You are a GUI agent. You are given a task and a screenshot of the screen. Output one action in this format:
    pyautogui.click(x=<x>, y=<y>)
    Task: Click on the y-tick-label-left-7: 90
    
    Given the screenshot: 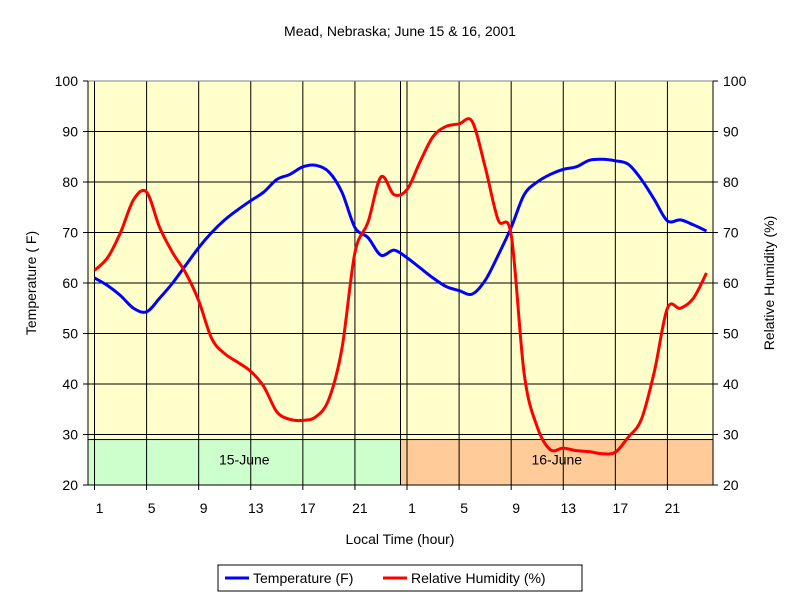 What is the action you would take?
    pyautogui.click(x=70, y=132)
    